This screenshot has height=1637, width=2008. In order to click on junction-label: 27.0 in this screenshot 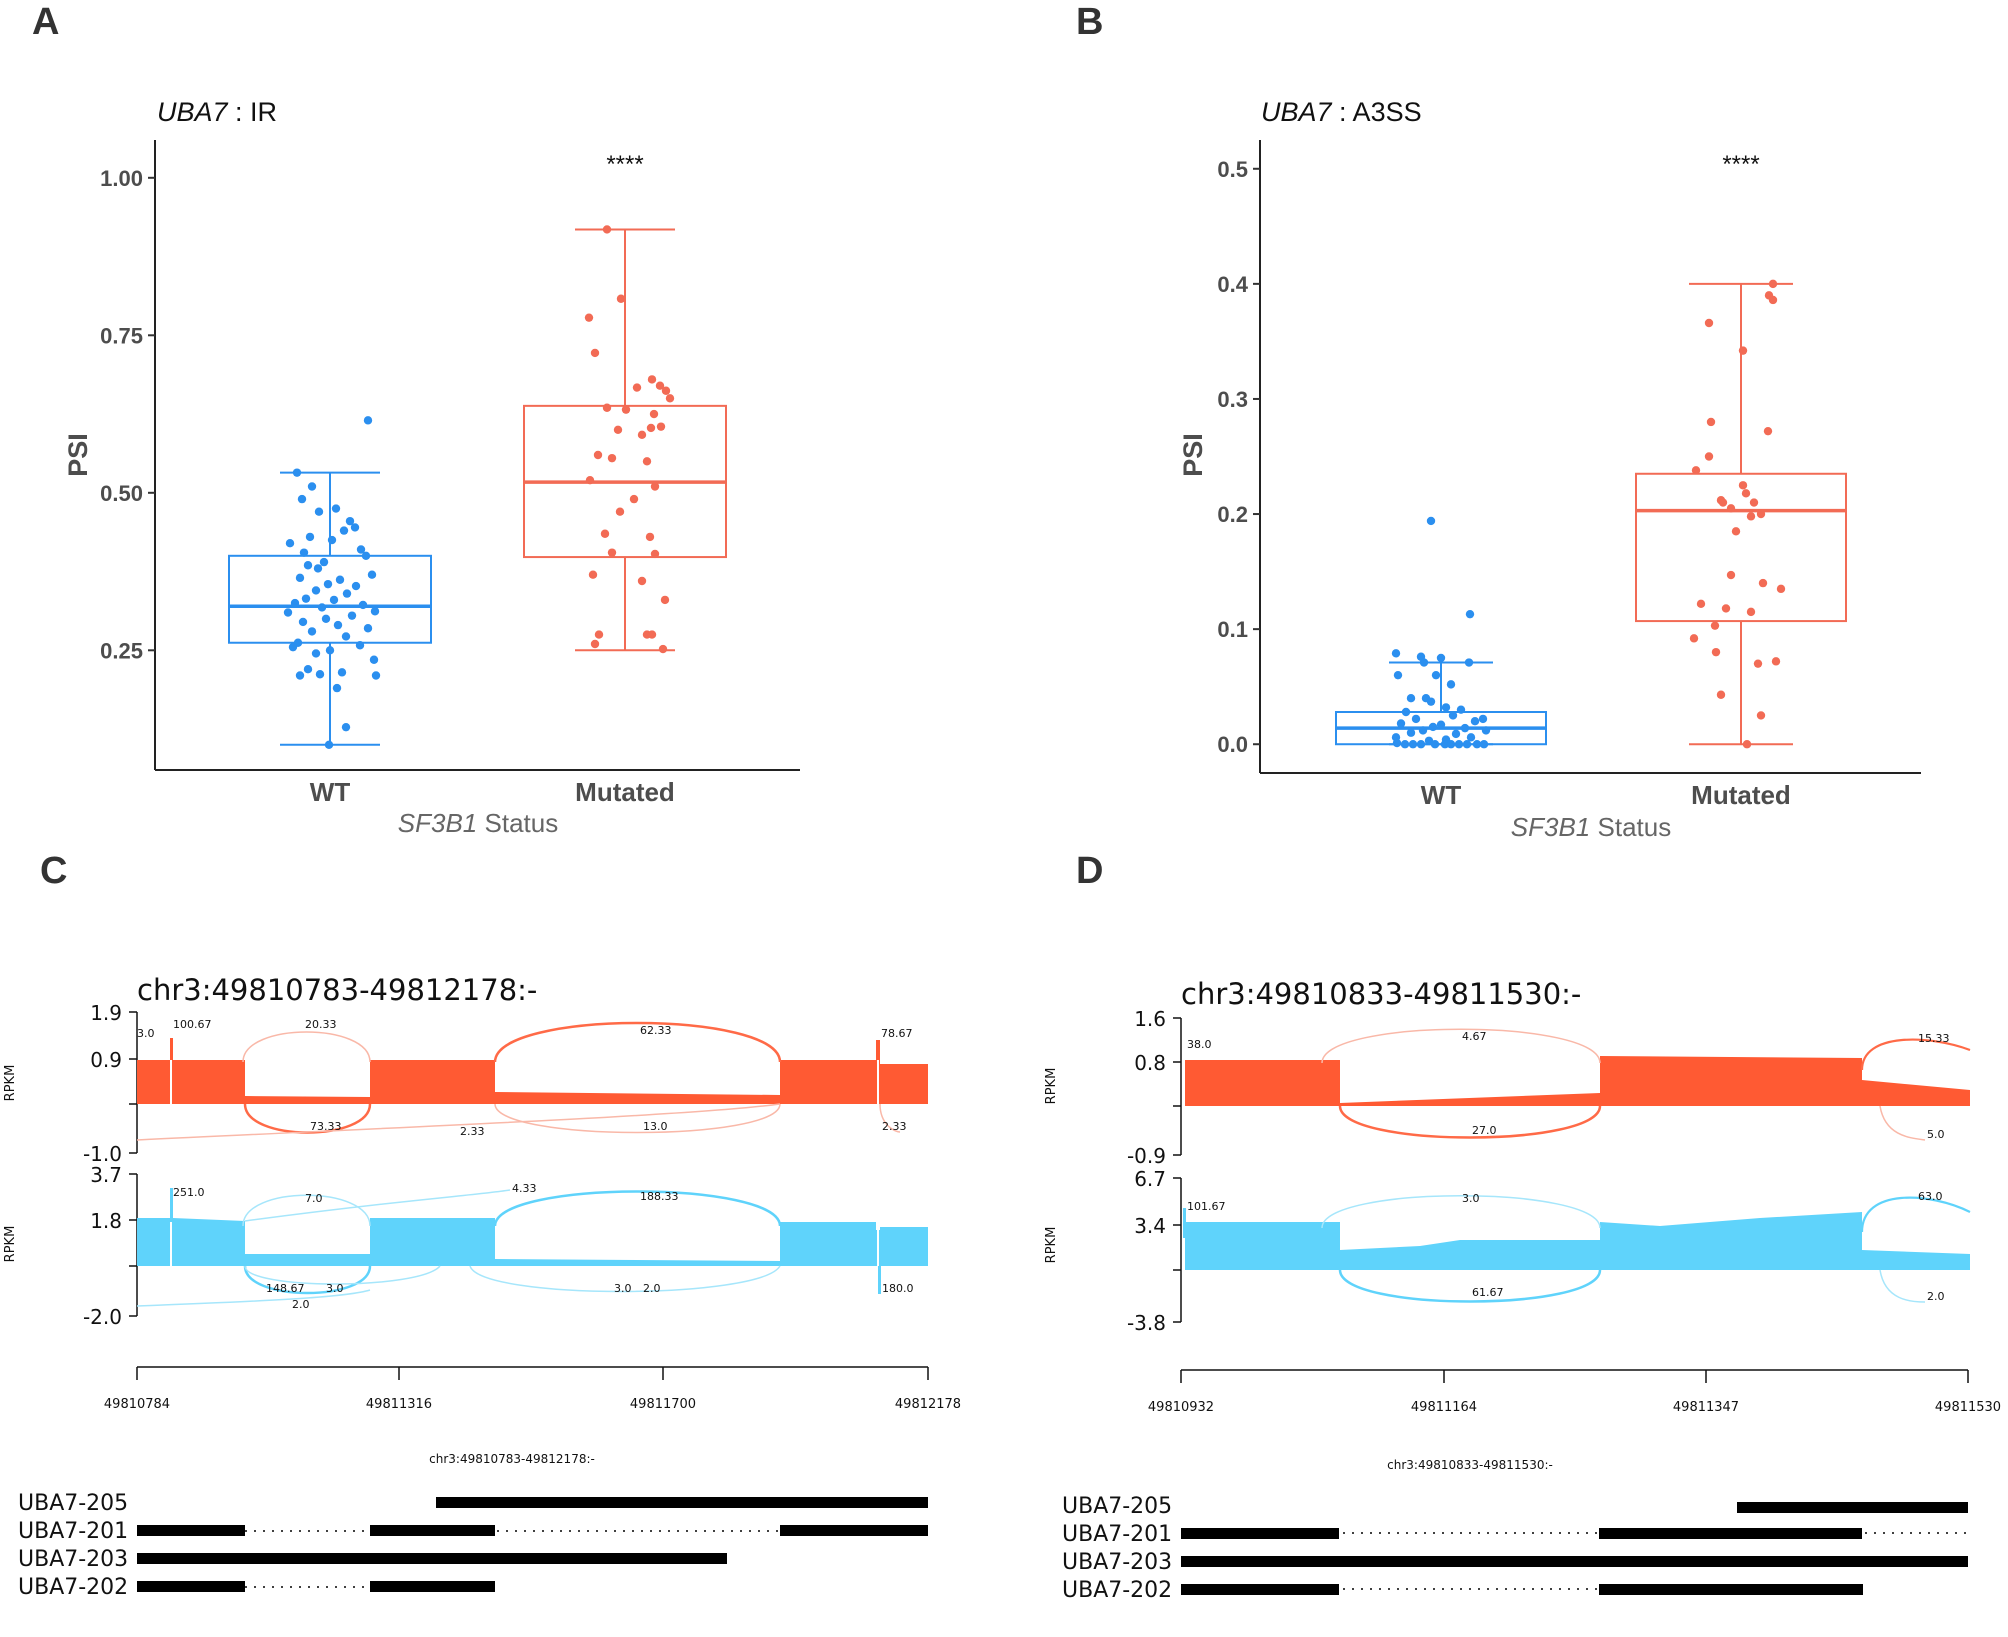, I will do `click(1484, 1130)`.